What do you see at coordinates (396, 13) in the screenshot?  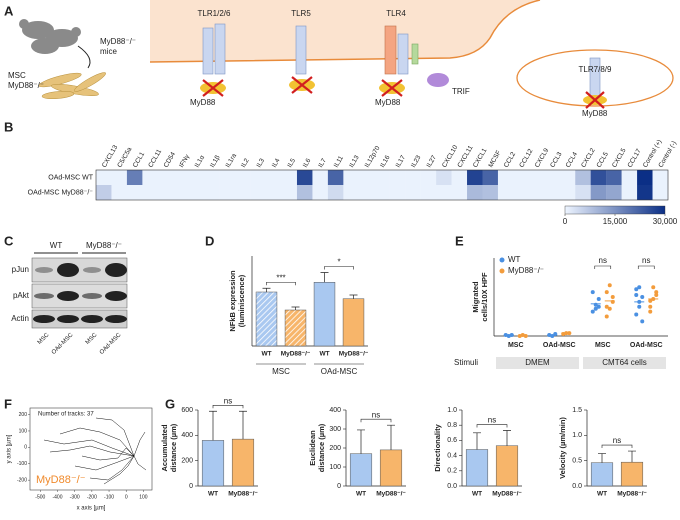 I see `receptor-label: TLR4` at bounding box center [396, 13].